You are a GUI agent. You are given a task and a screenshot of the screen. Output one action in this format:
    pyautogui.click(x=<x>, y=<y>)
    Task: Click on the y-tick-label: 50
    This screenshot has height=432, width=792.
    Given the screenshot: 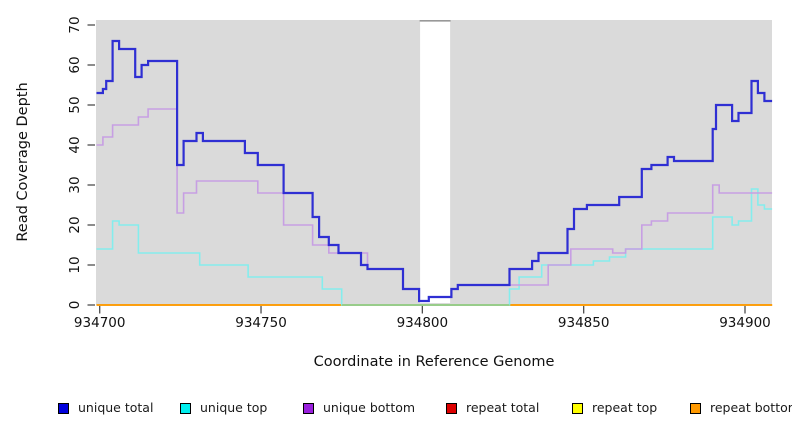 What is the action you would take?
    pyautogui.click(x=75, y=104)
    